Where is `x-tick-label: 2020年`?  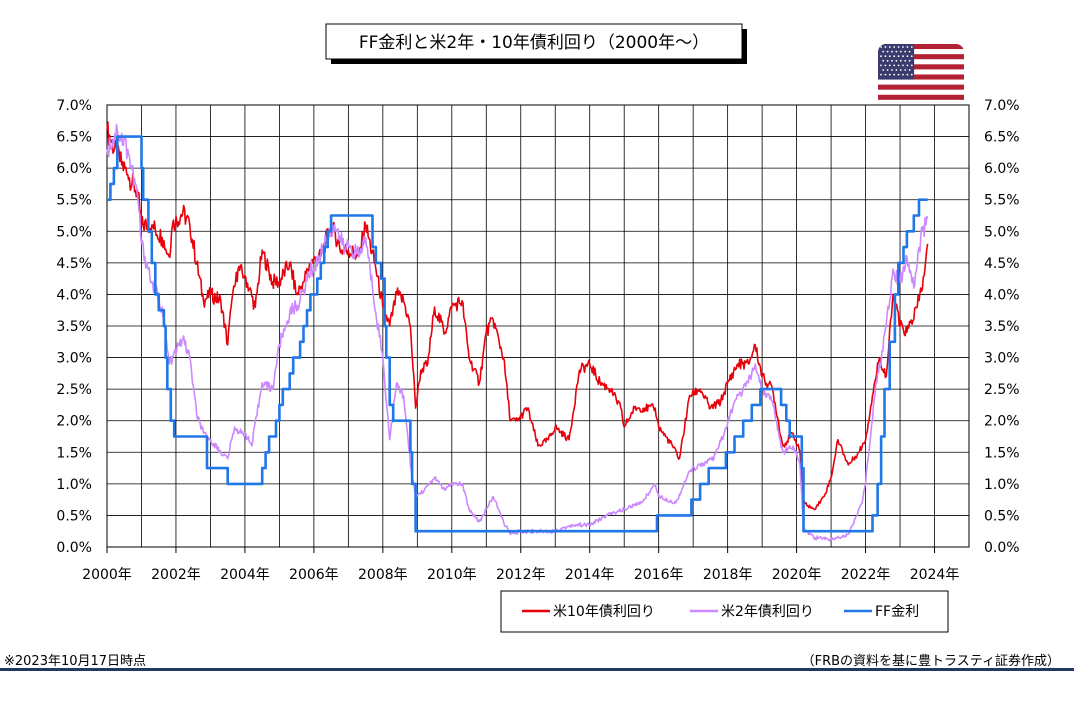 x-tick-label: 2020年 is located at coordinates (797, 575).